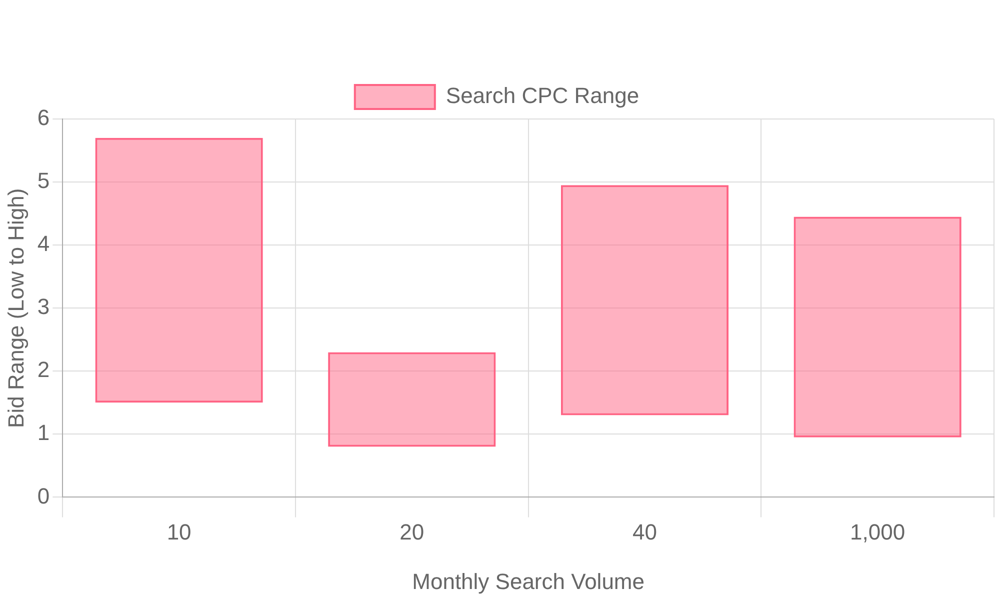 The height and width of the screenshot is (600, 1000). I want to click on y-tick-label: 1, so click(43, 433).